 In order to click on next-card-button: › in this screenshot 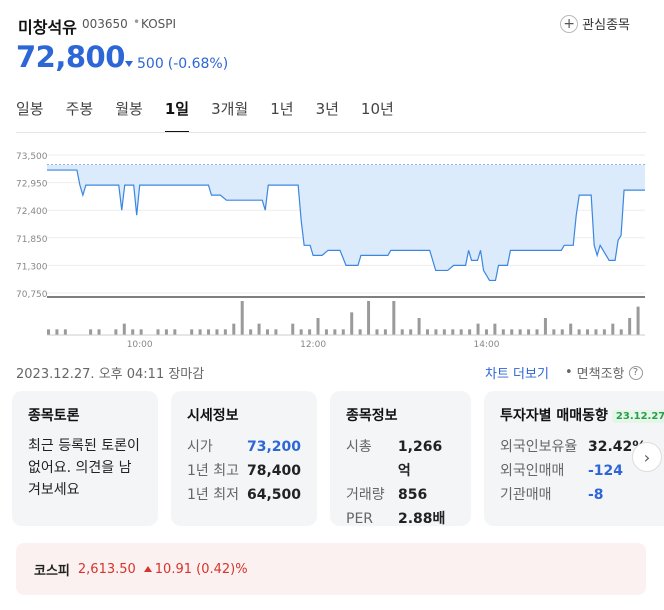, I will do `click(647, 457)`.